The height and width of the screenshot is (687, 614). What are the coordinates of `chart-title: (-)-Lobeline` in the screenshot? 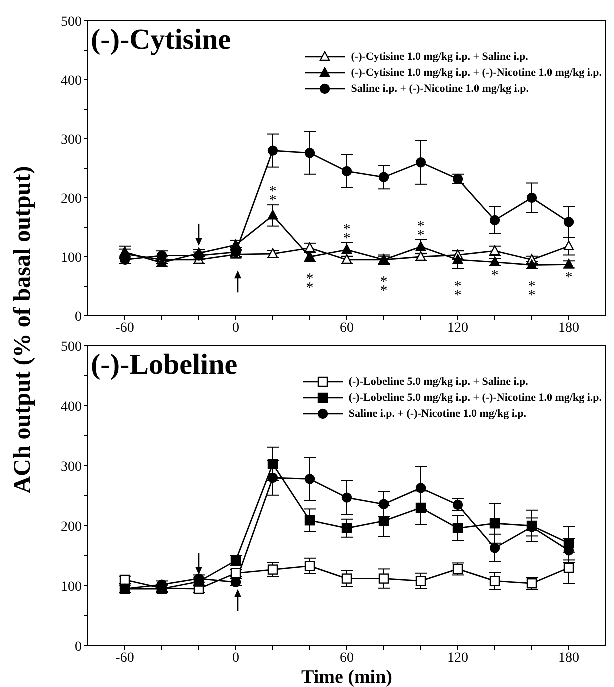 It's located at (164, 365).